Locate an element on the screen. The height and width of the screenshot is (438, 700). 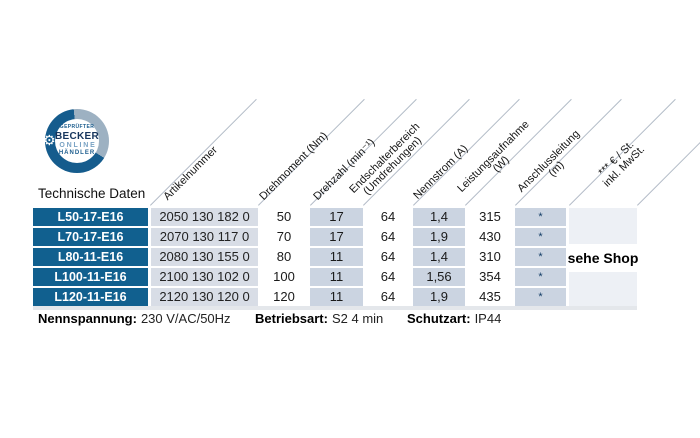
spec-schutzart: Schutzart: IP44 is located at coordinates (454, 318).